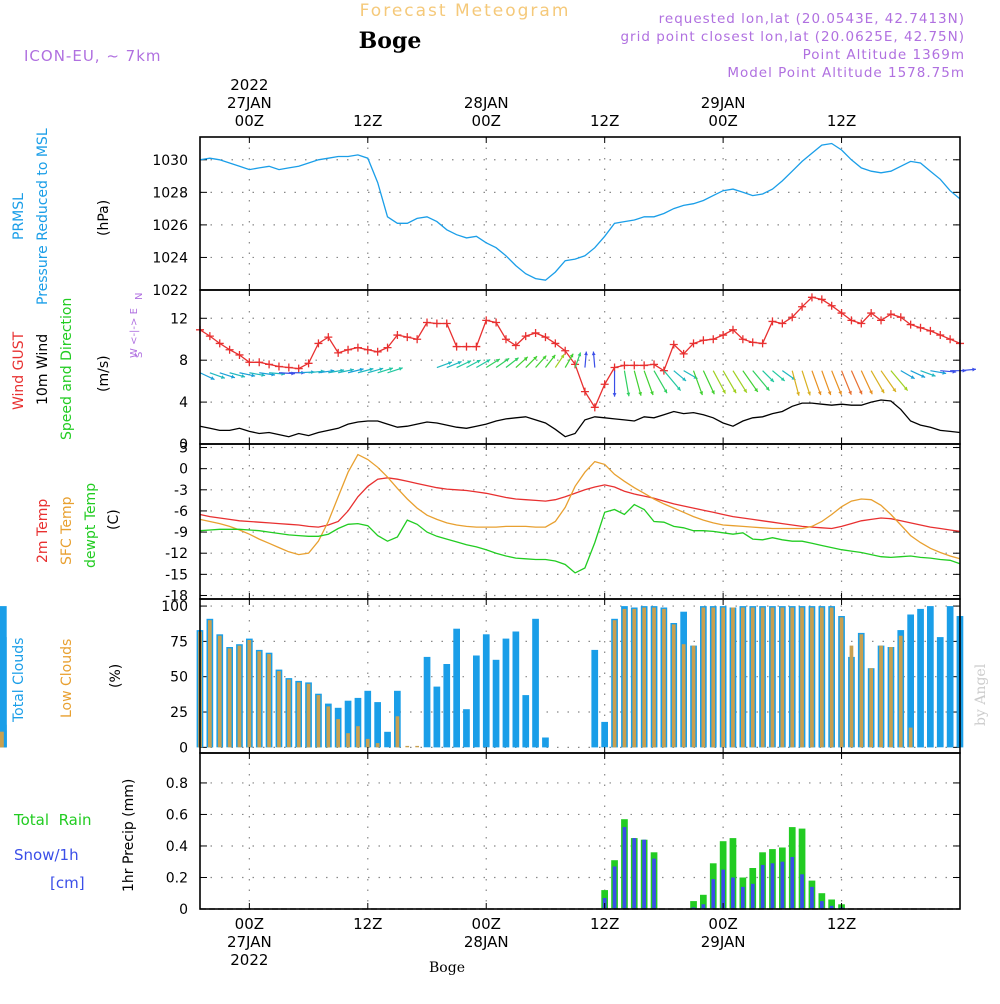 Image resolution: width=1000 pixels, height=1004 pixels. Describe the element at coordinates (19, 216) in the screenshot. I see `pressure-label-1: PRMSL` at that location.